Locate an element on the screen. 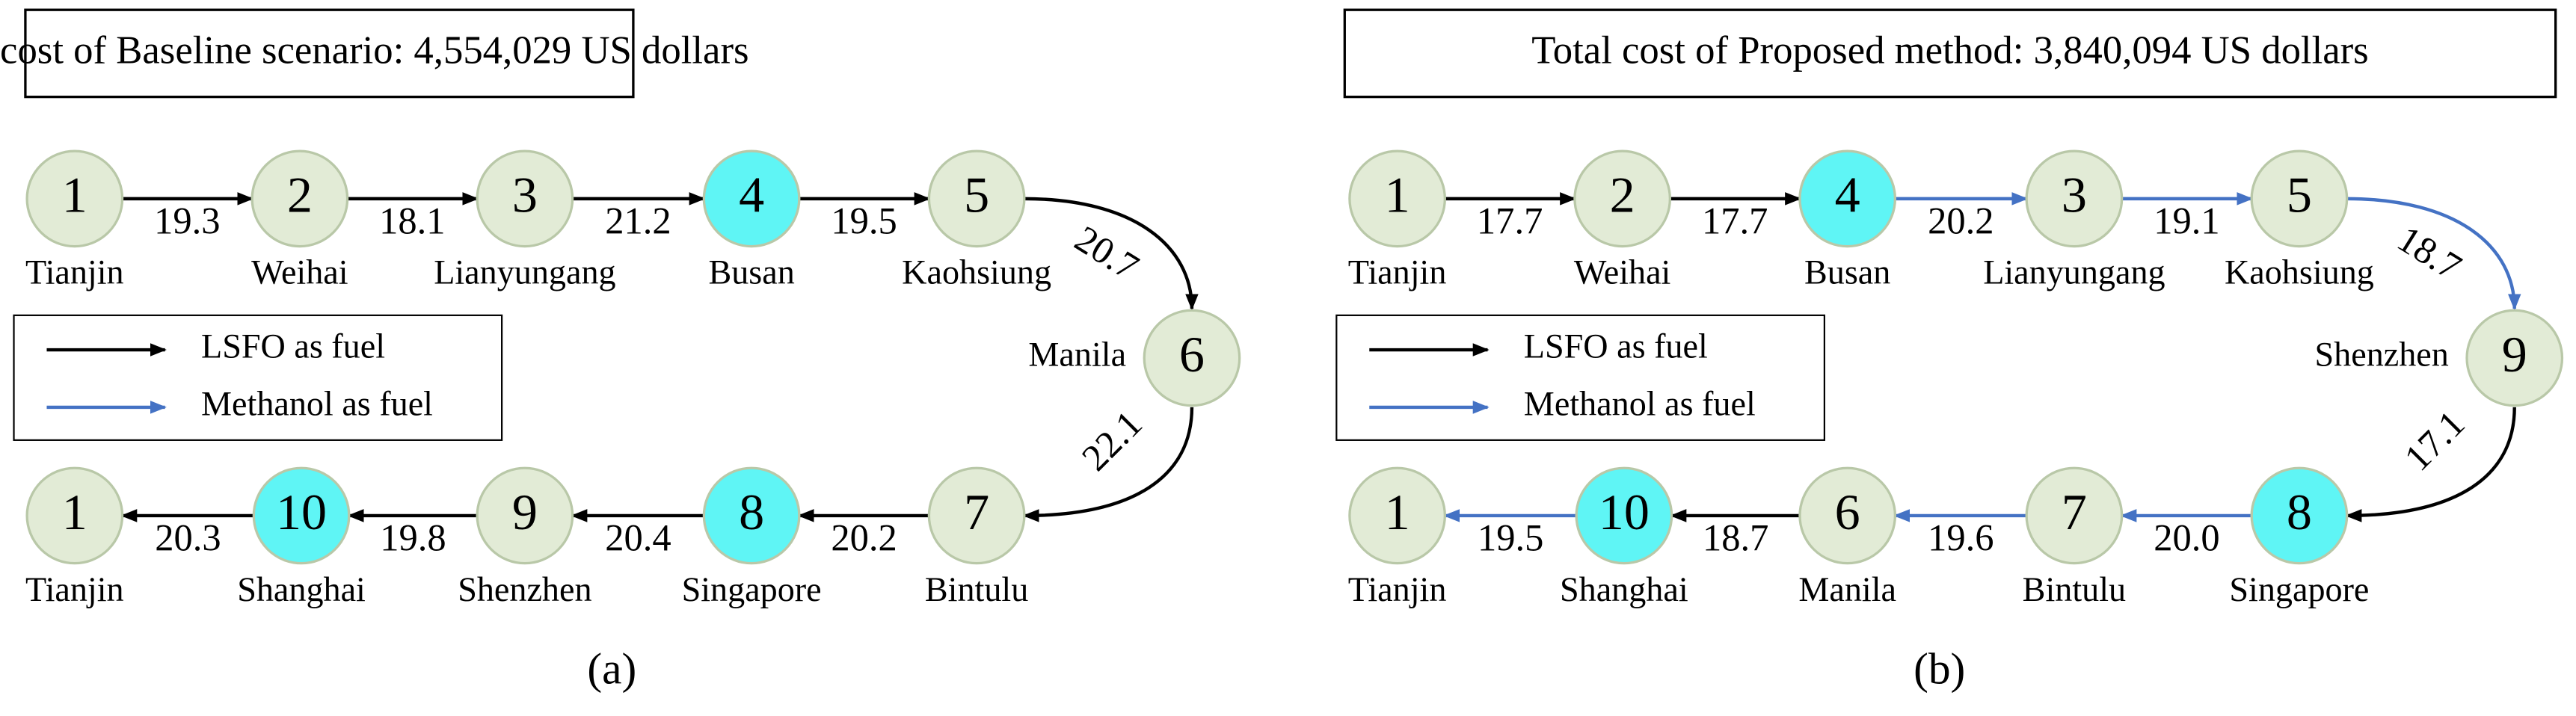 Image resolution: width=2576 pixels, height=716 pixels. panel-caption: (b) is located at coordinates (1939, 668).